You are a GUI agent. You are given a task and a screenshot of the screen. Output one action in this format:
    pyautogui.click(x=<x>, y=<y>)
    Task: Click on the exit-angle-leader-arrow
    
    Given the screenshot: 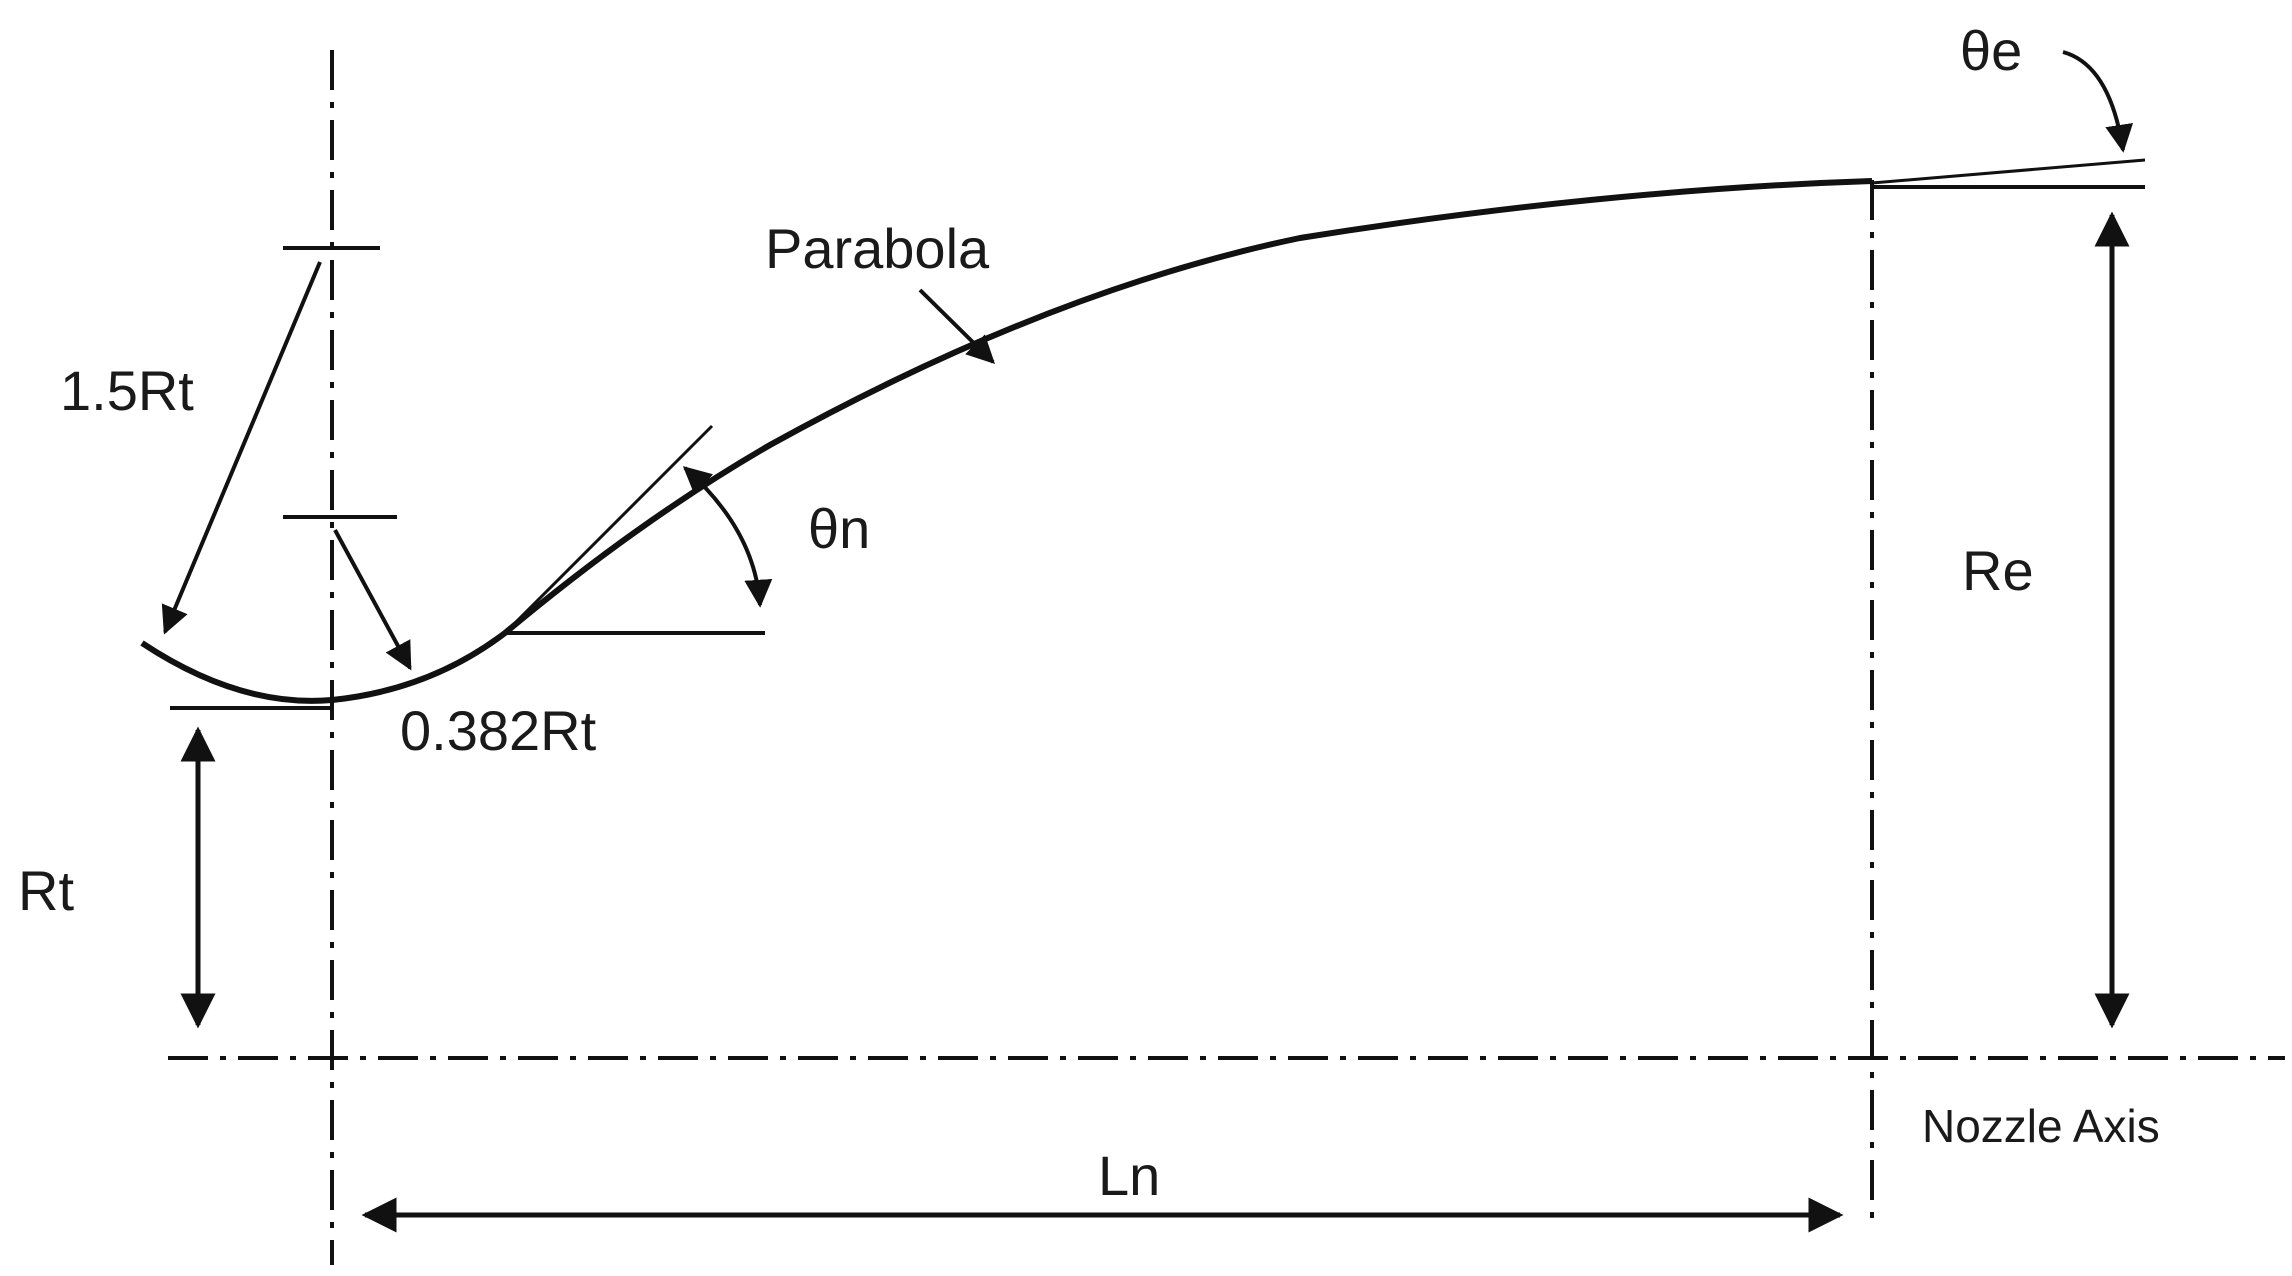 What is the action you would take?
    pyautogui.click(x=2098, y=101)
    